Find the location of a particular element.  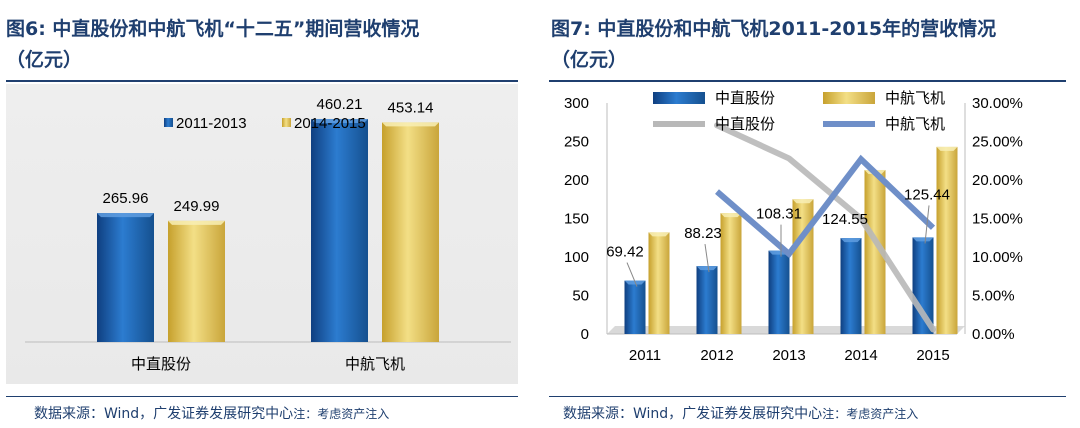

bar-zhongzhi-2011-body is located at coordinates (635, 307).